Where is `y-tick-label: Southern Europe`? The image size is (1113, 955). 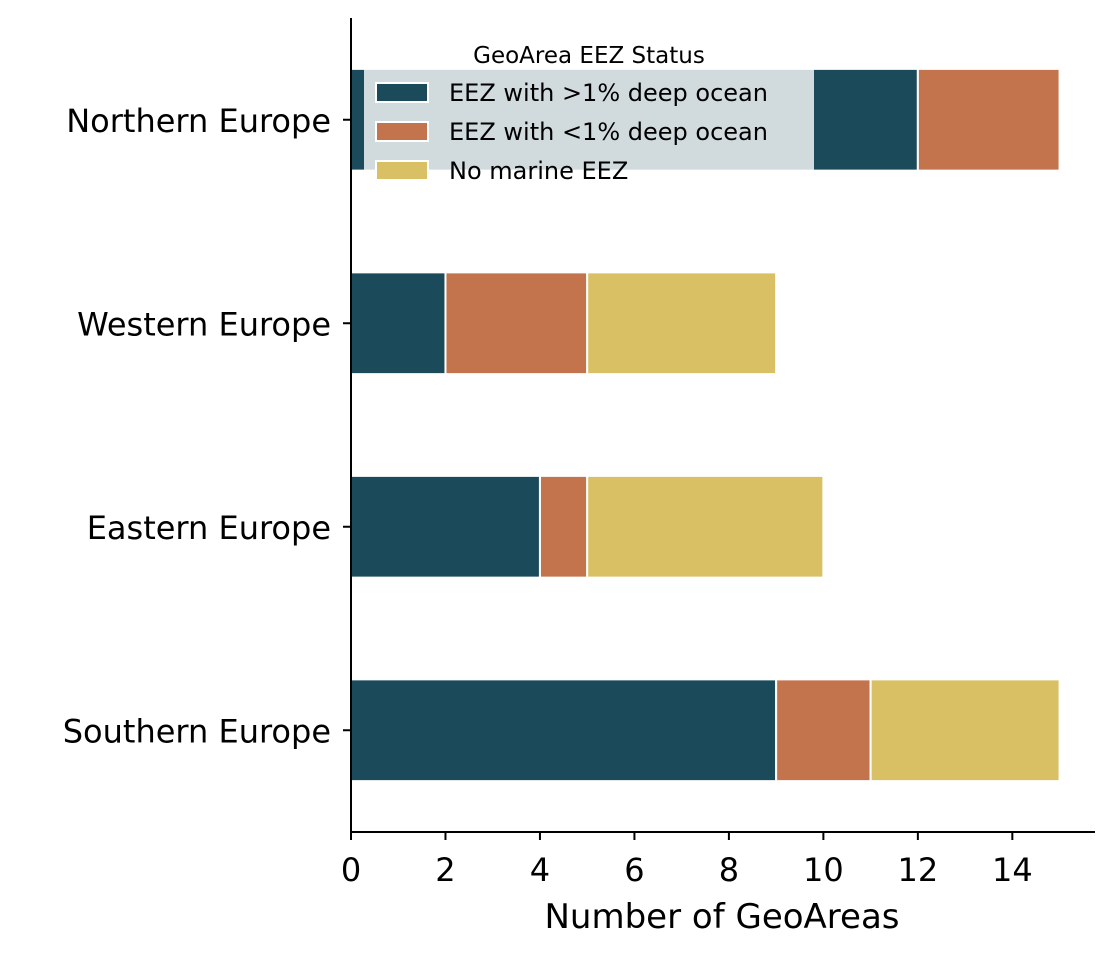
y-tick-label: Southern Europe is located at coordinates (197, 731).